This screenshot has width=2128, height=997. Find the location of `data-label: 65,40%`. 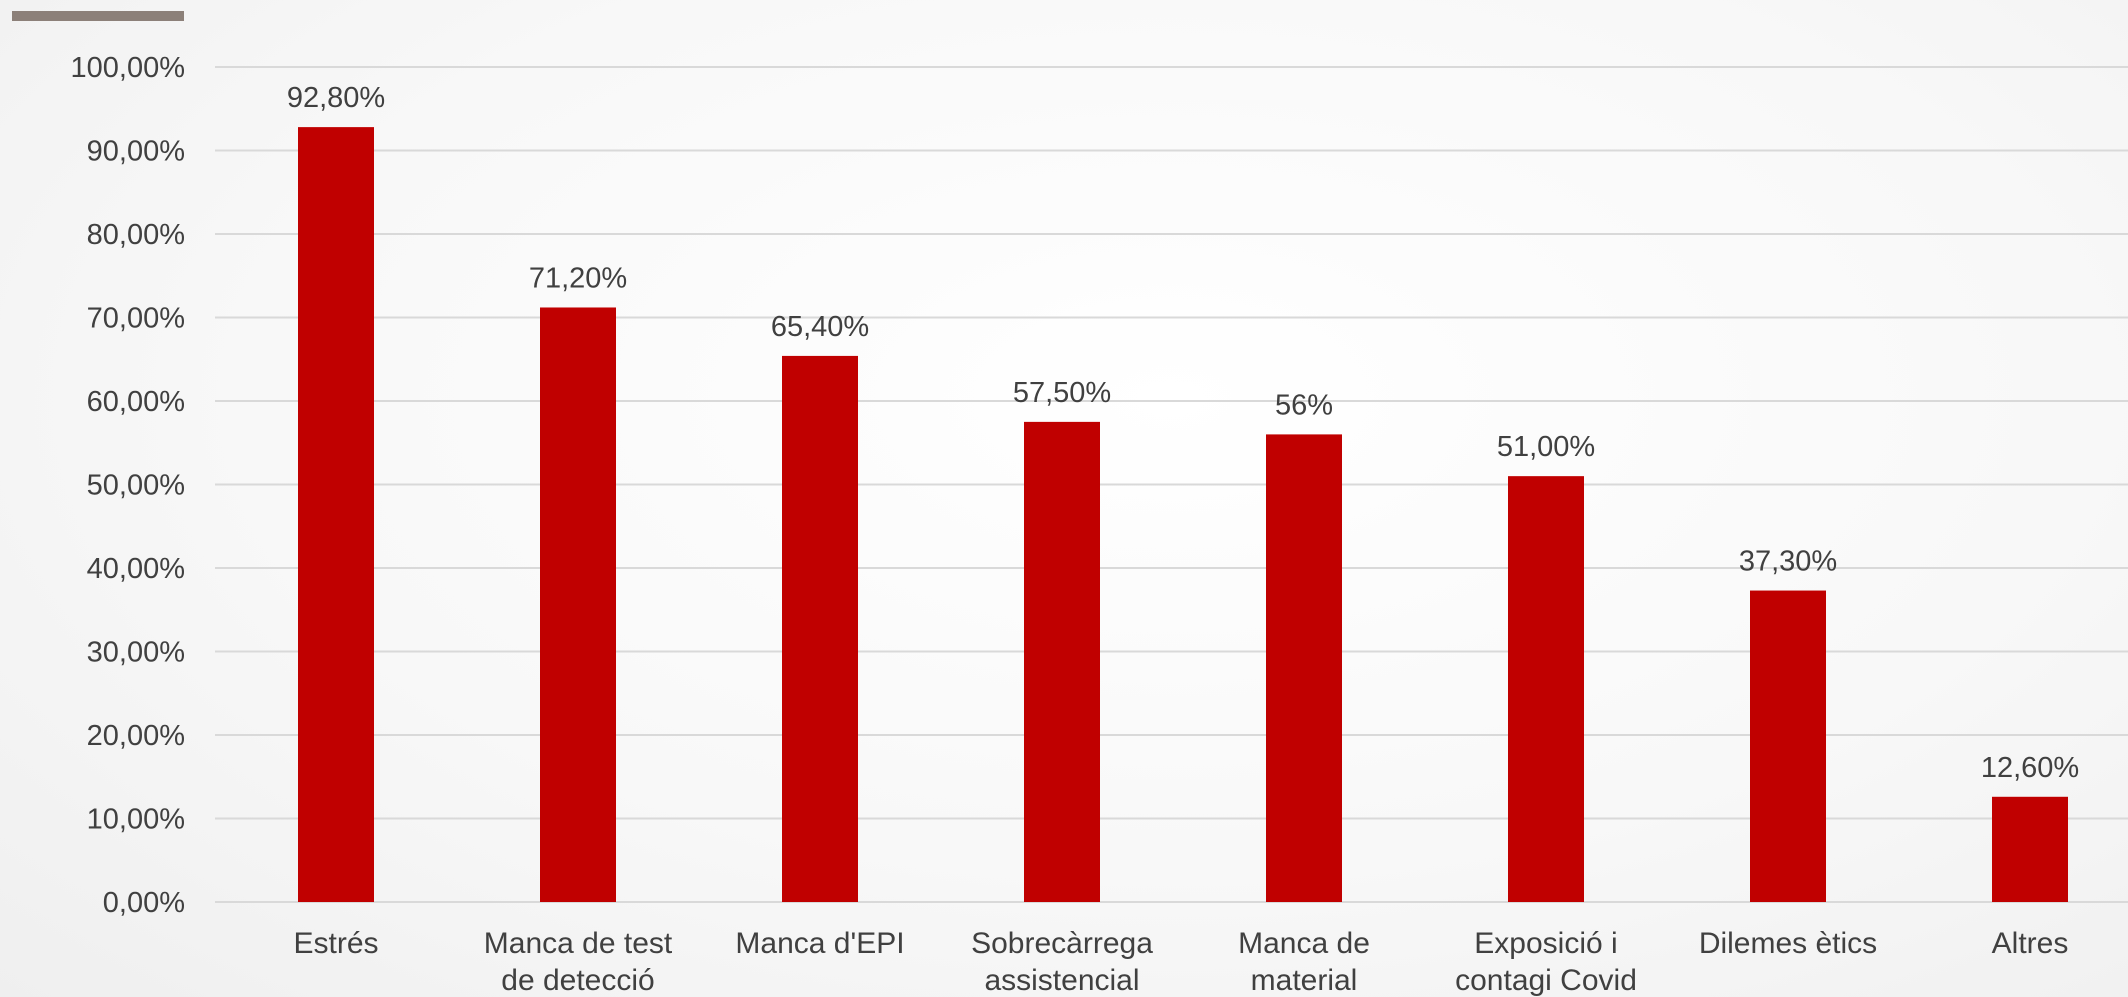

data-label: 65,40% is located at coordinates (820, 327).